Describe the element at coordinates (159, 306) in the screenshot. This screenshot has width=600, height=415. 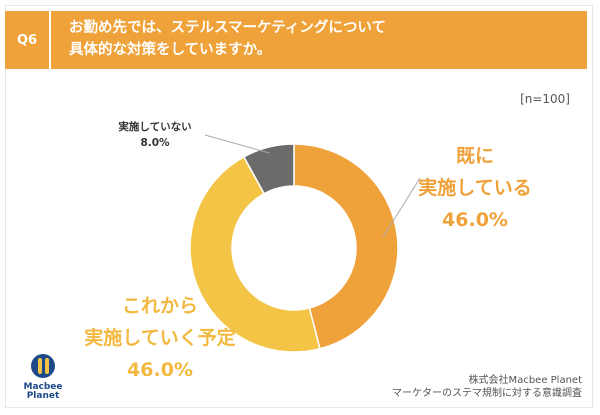
I see `label-planned-line-1: これから` at that location.